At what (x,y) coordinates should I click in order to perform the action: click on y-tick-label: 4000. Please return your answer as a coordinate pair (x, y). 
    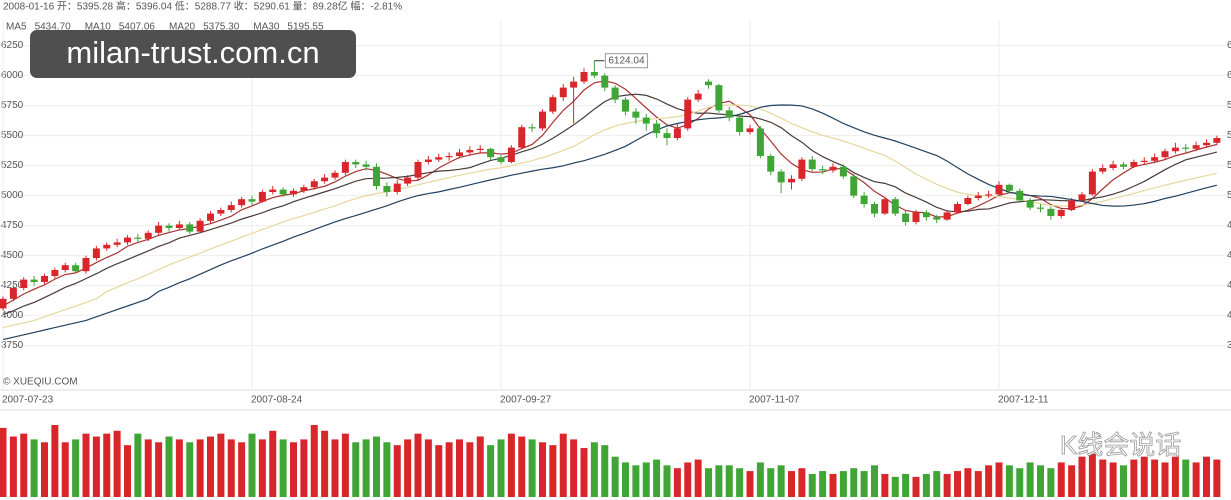
    Looking at the image, I should click on (12, 315).